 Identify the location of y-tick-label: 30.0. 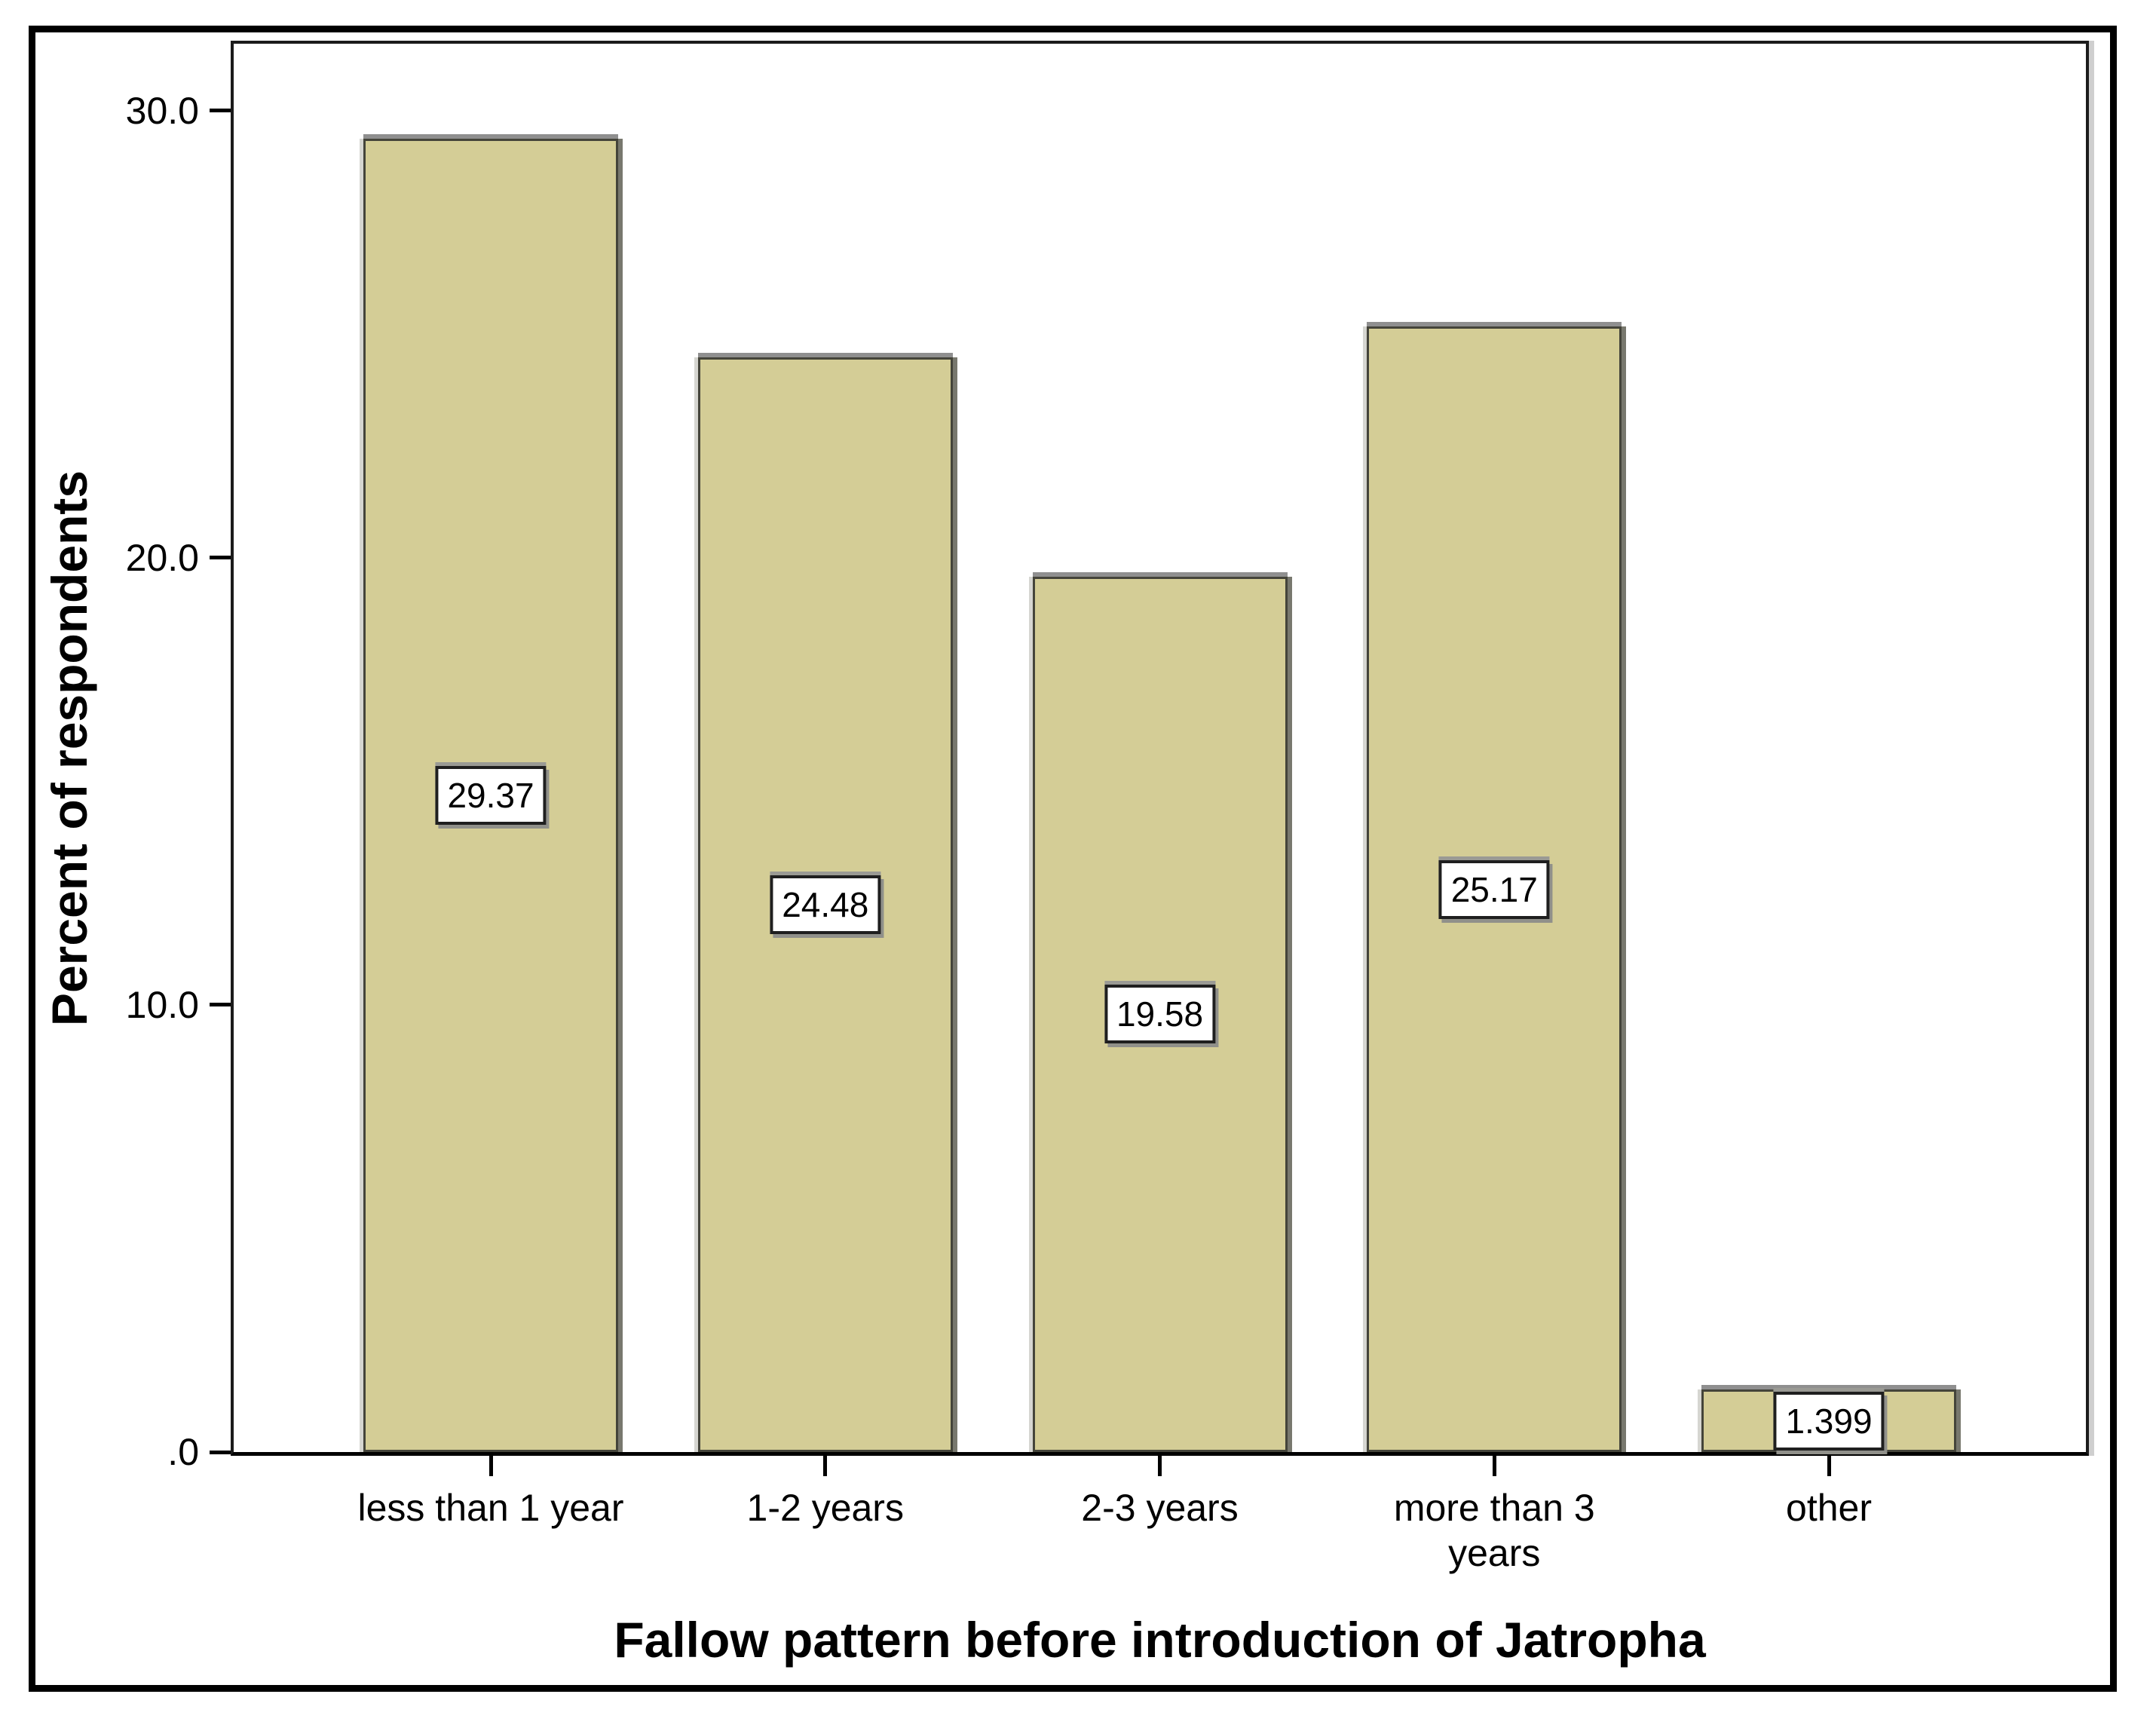
(162, 110).